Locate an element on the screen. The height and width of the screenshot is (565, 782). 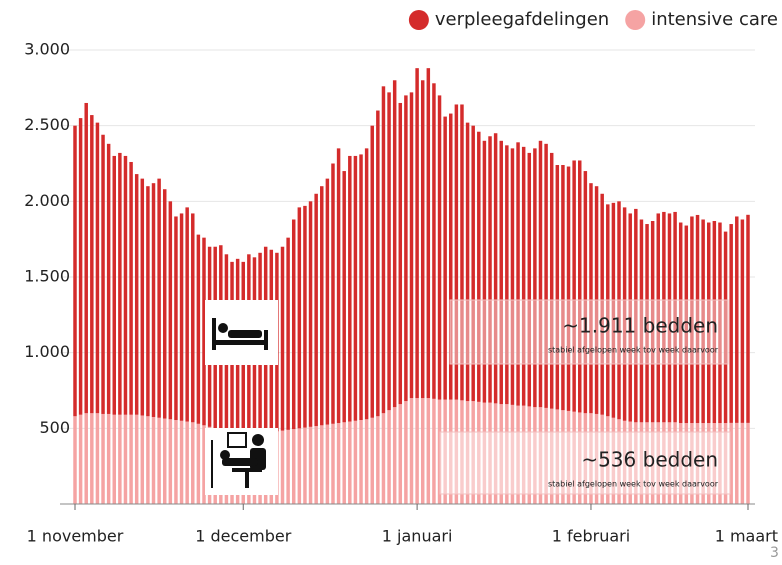
page-number: 3 is located at coordinates (774, 553).